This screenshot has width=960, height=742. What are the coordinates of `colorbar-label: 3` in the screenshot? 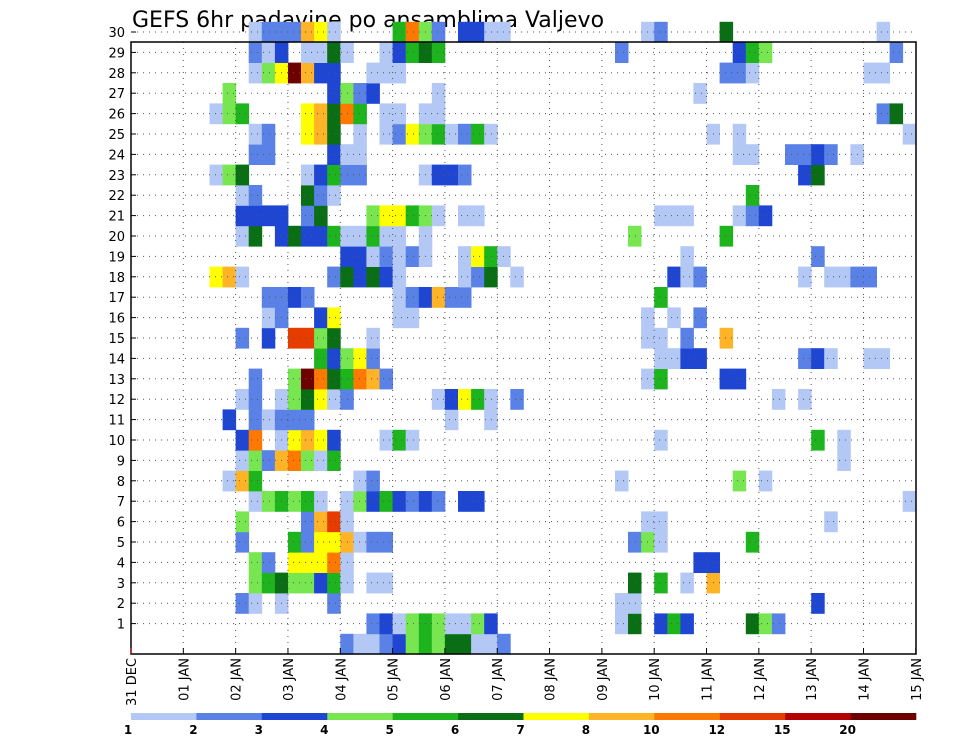 It's located at (259, 730).